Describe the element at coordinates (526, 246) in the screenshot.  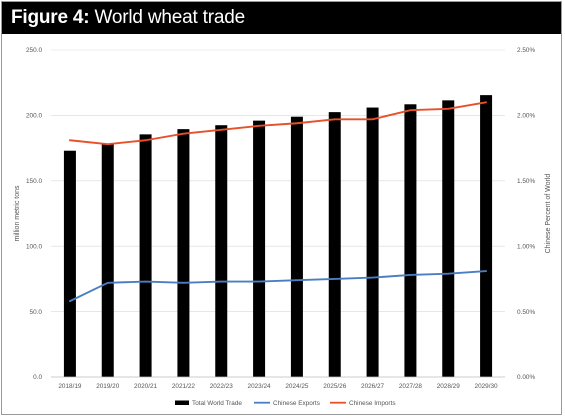
I see `y2-tick-label: 1.00%` at that location.